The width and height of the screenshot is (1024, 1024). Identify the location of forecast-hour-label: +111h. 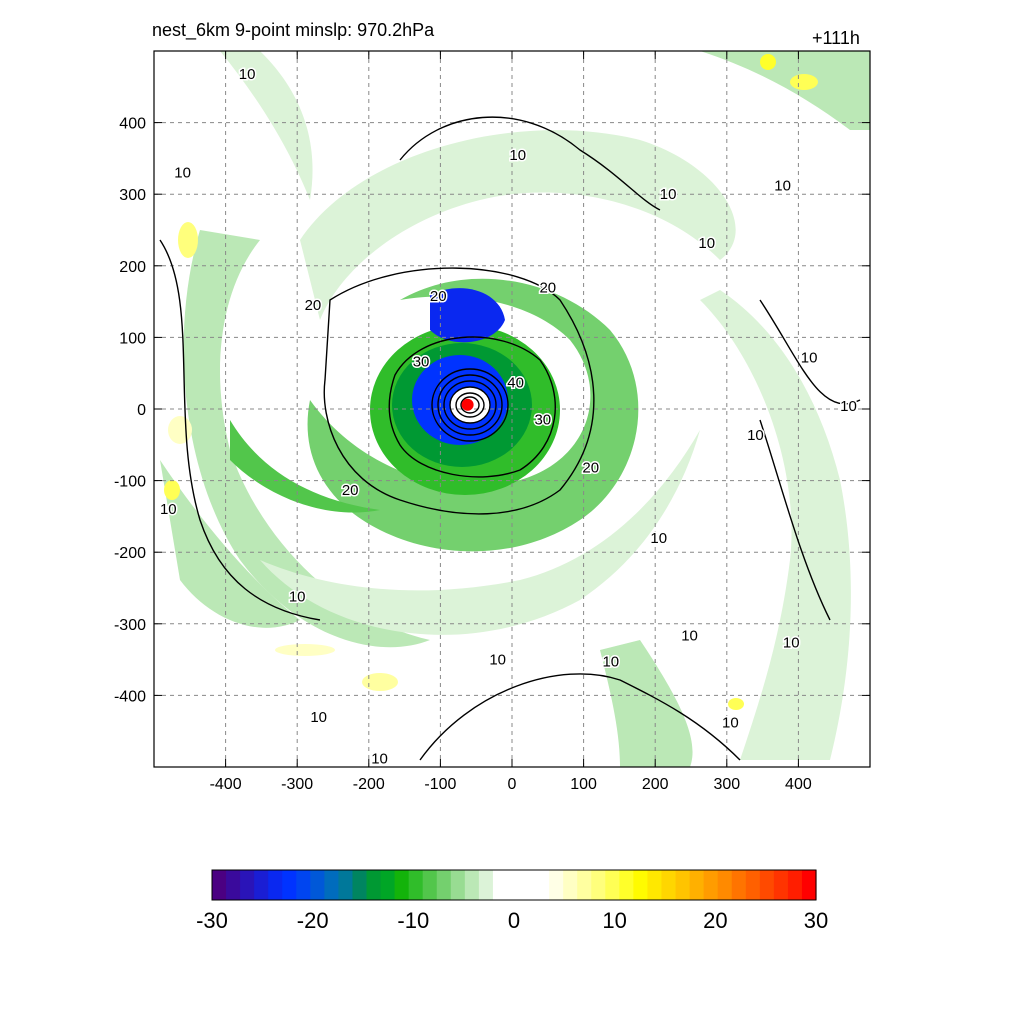
(836, 38).